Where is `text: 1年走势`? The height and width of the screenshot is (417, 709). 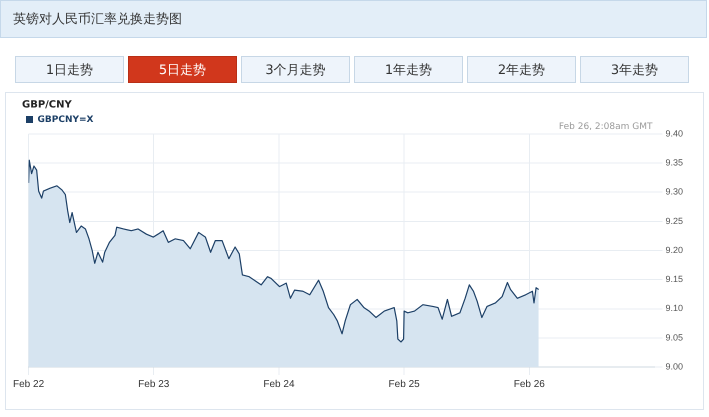
text: 1年走势 is located at coordinates (408, 69).